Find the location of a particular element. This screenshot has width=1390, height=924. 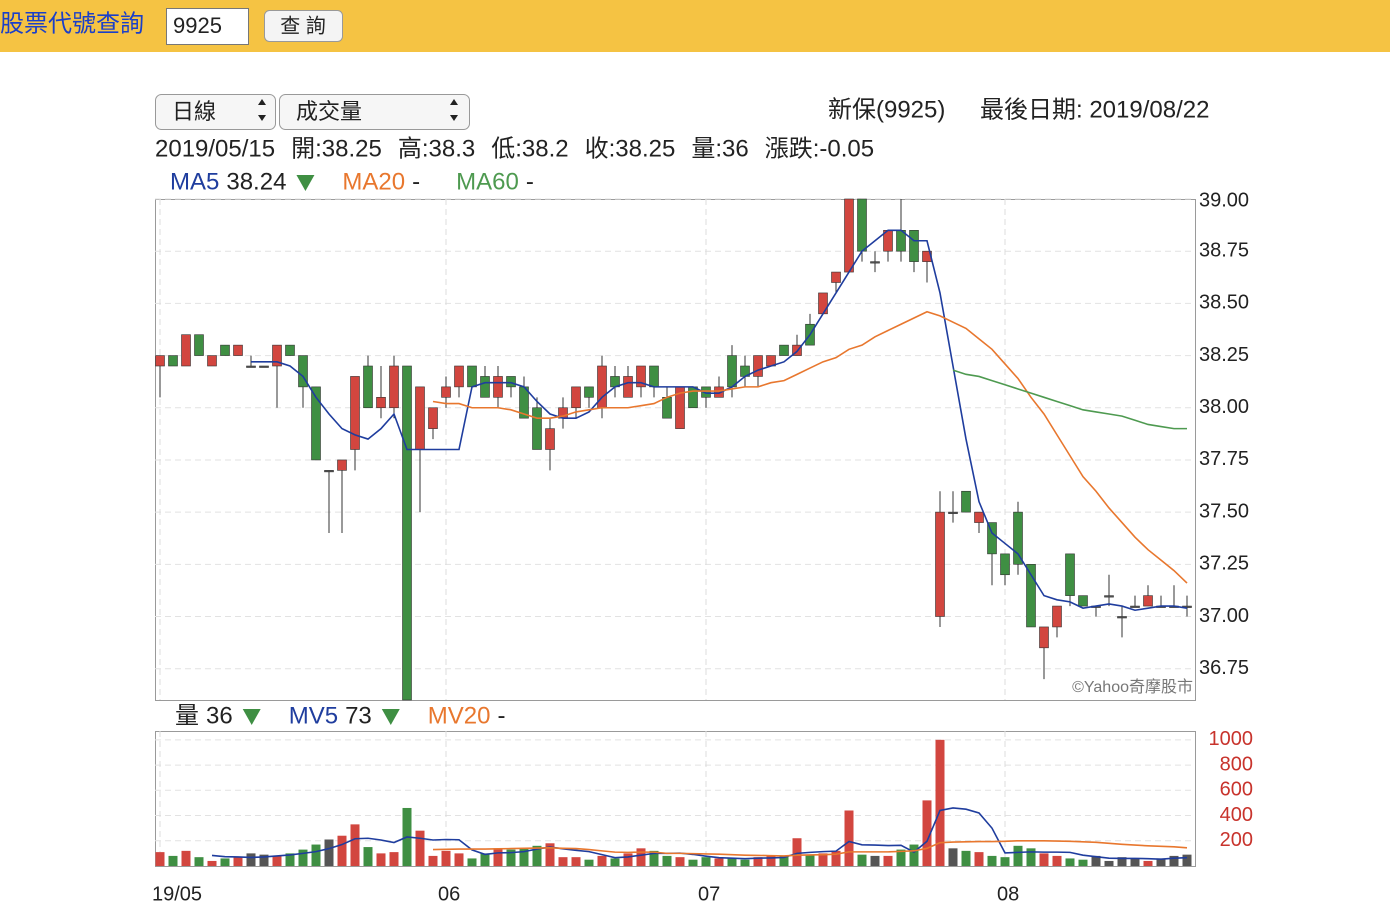

legend-value: 73 is located at coordinates (358, 715).